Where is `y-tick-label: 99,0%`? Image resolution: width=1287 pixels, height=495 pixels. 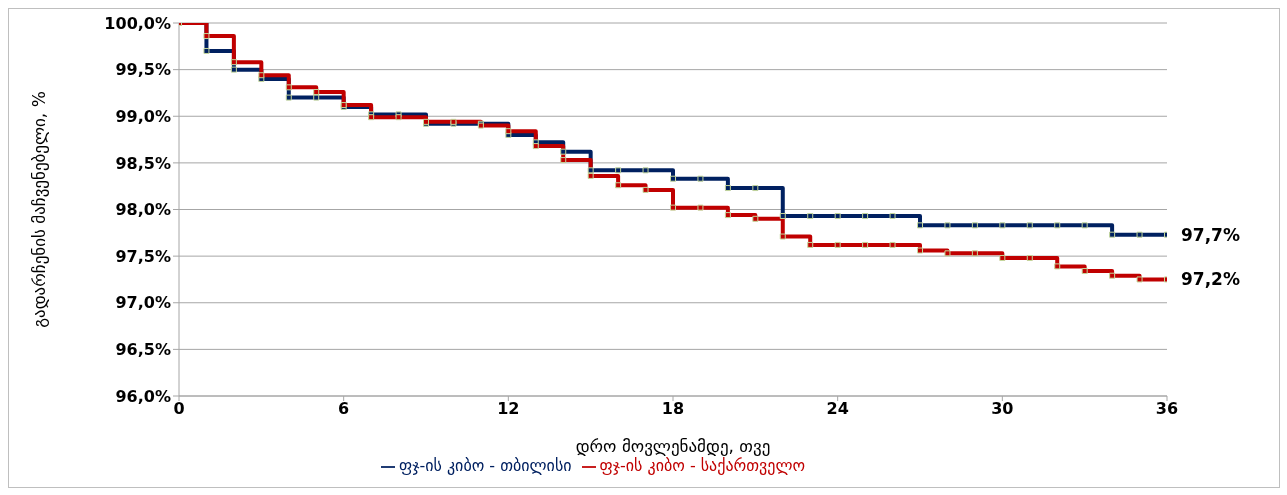 y-tick-label: 99,0% is located at coordinates (143, 116).